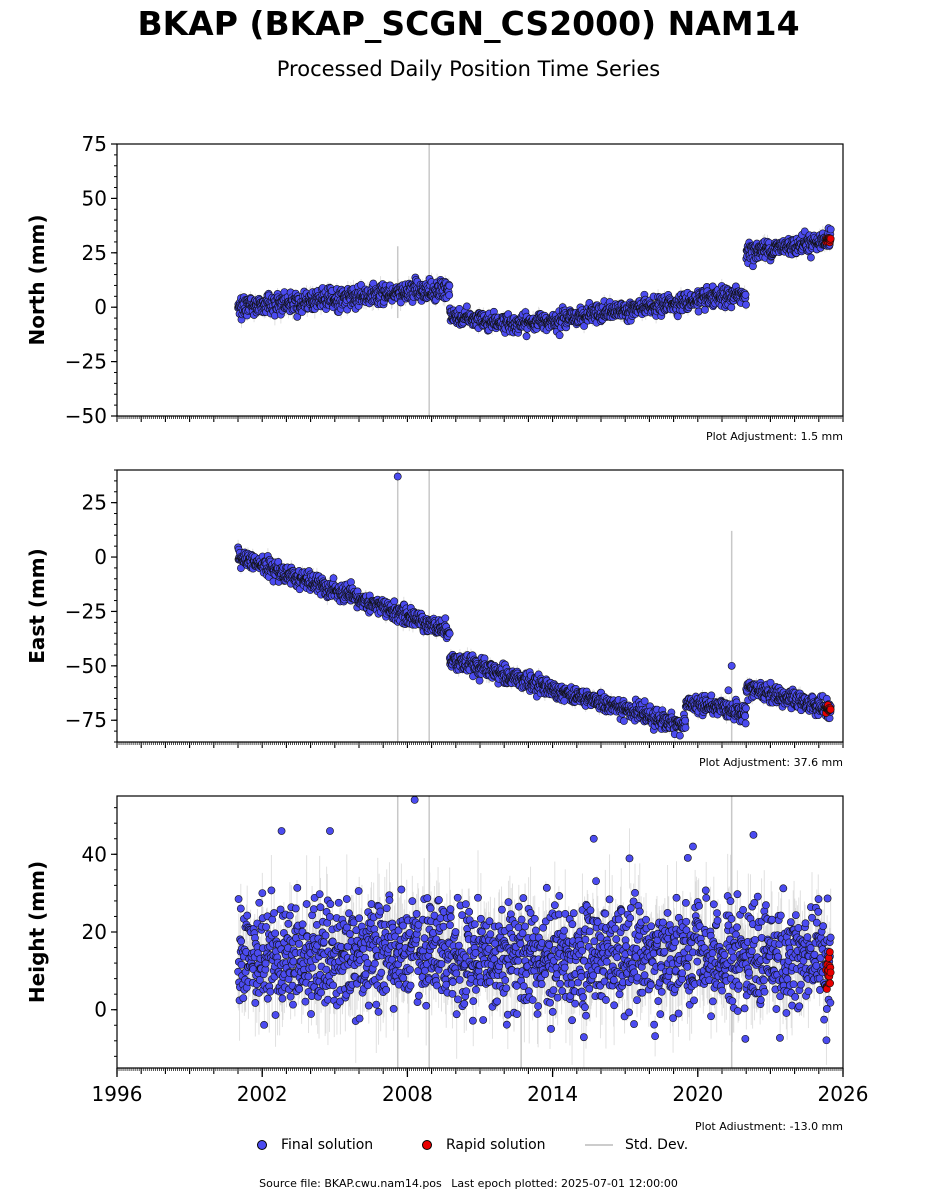 Image resolution: width=937 pixels, height=1200 pixels. Describe the element at coordinates (100, 307) in the screenshot. I see `y-tick-label: 0` at that location.